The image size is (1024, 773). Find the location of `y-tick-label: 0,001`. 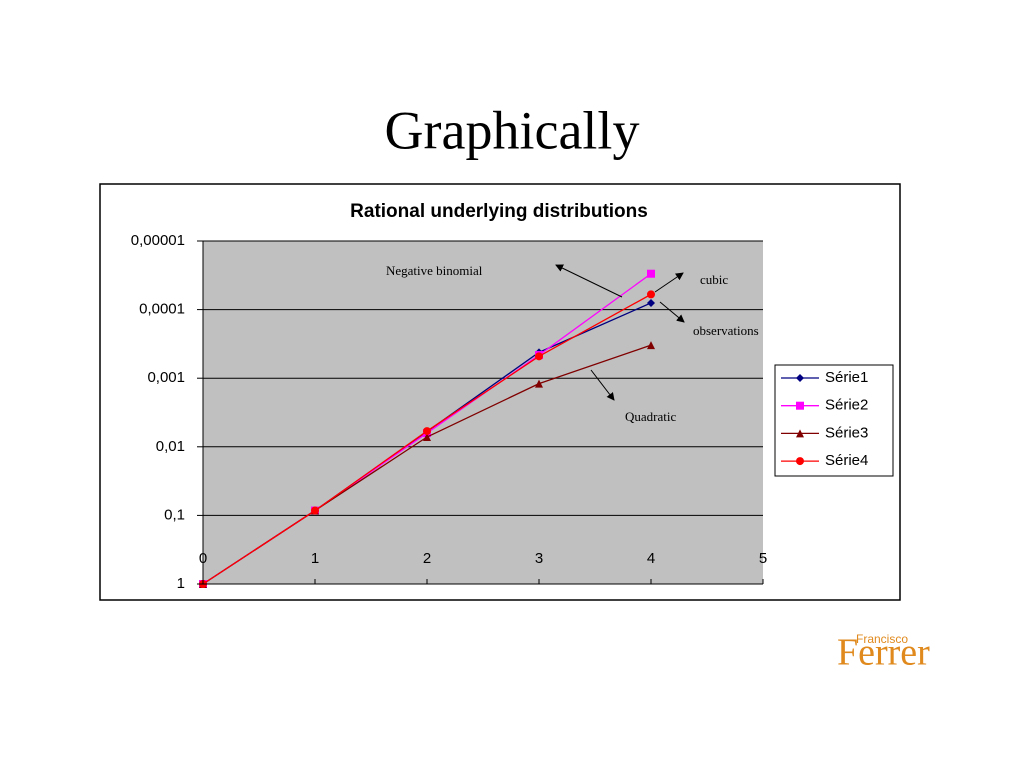

y-tick-label: 0,001 is located at coordinates (166, 377).